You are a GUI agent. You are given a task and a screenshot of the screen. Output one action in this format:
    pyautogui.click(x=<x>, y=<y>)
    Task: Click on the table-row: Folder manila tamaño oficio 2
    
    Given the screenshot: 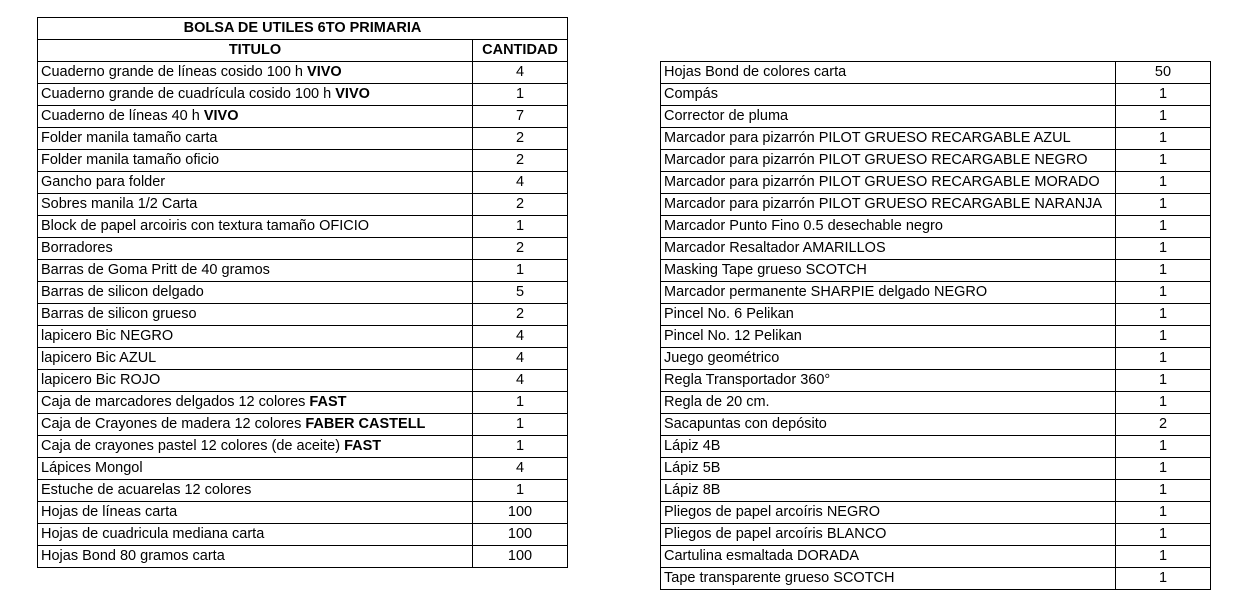 What is the action you would take?
    pyautogui.click(x=303, y=160)
    